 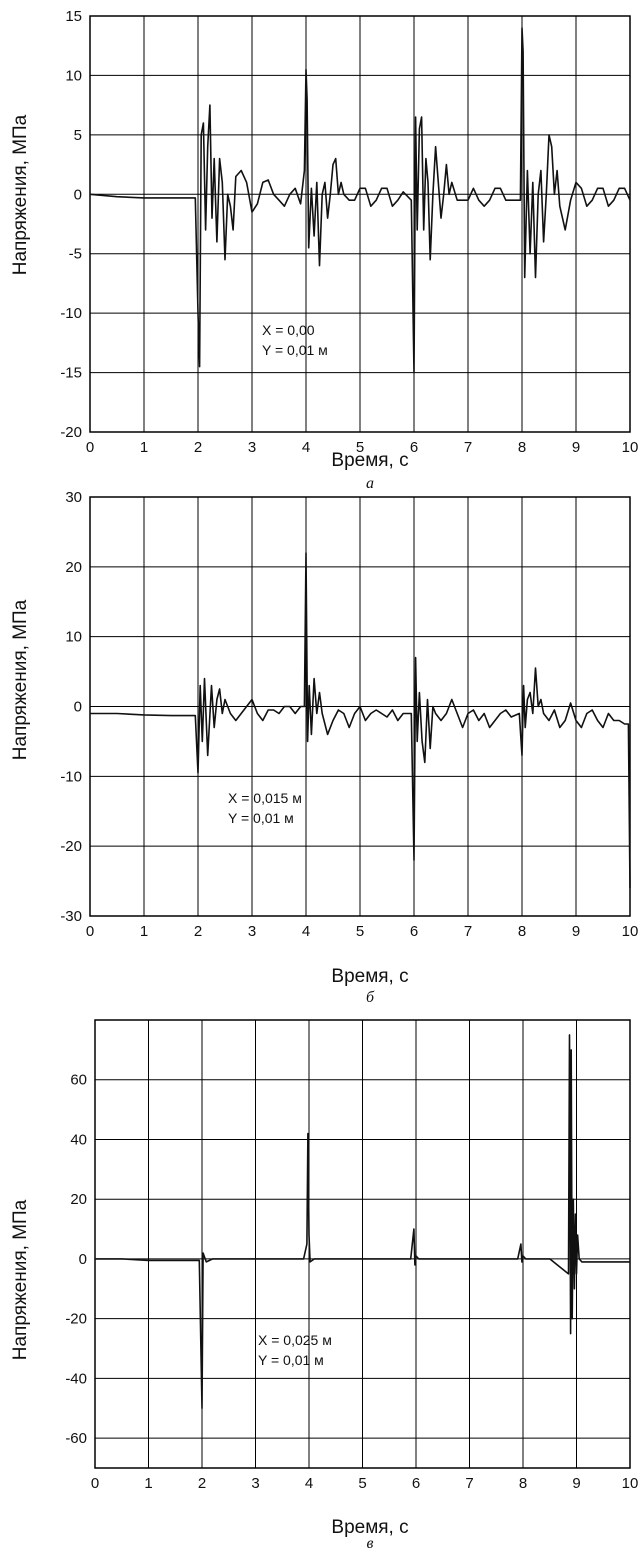 I want to click on xtick-label-b-4: 4, so click(x=306, y=931).